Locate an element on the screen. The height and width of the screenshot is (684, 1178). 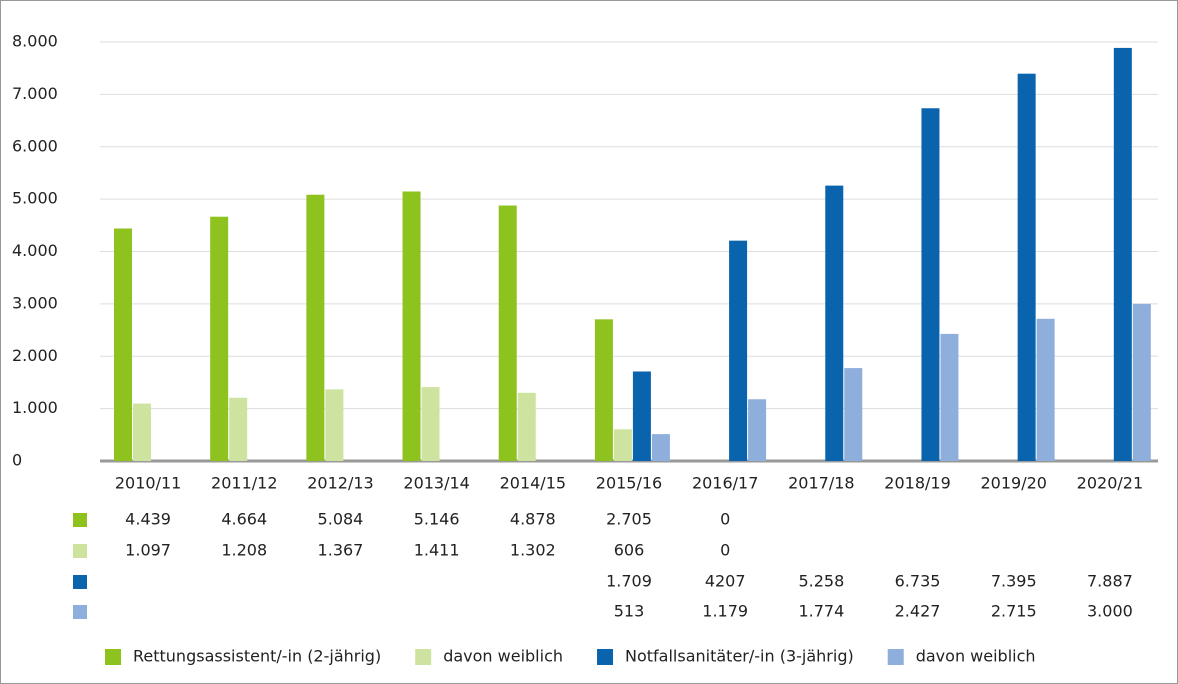
x-tick-label: 2019/20 is located at coordinates (1013, 483).